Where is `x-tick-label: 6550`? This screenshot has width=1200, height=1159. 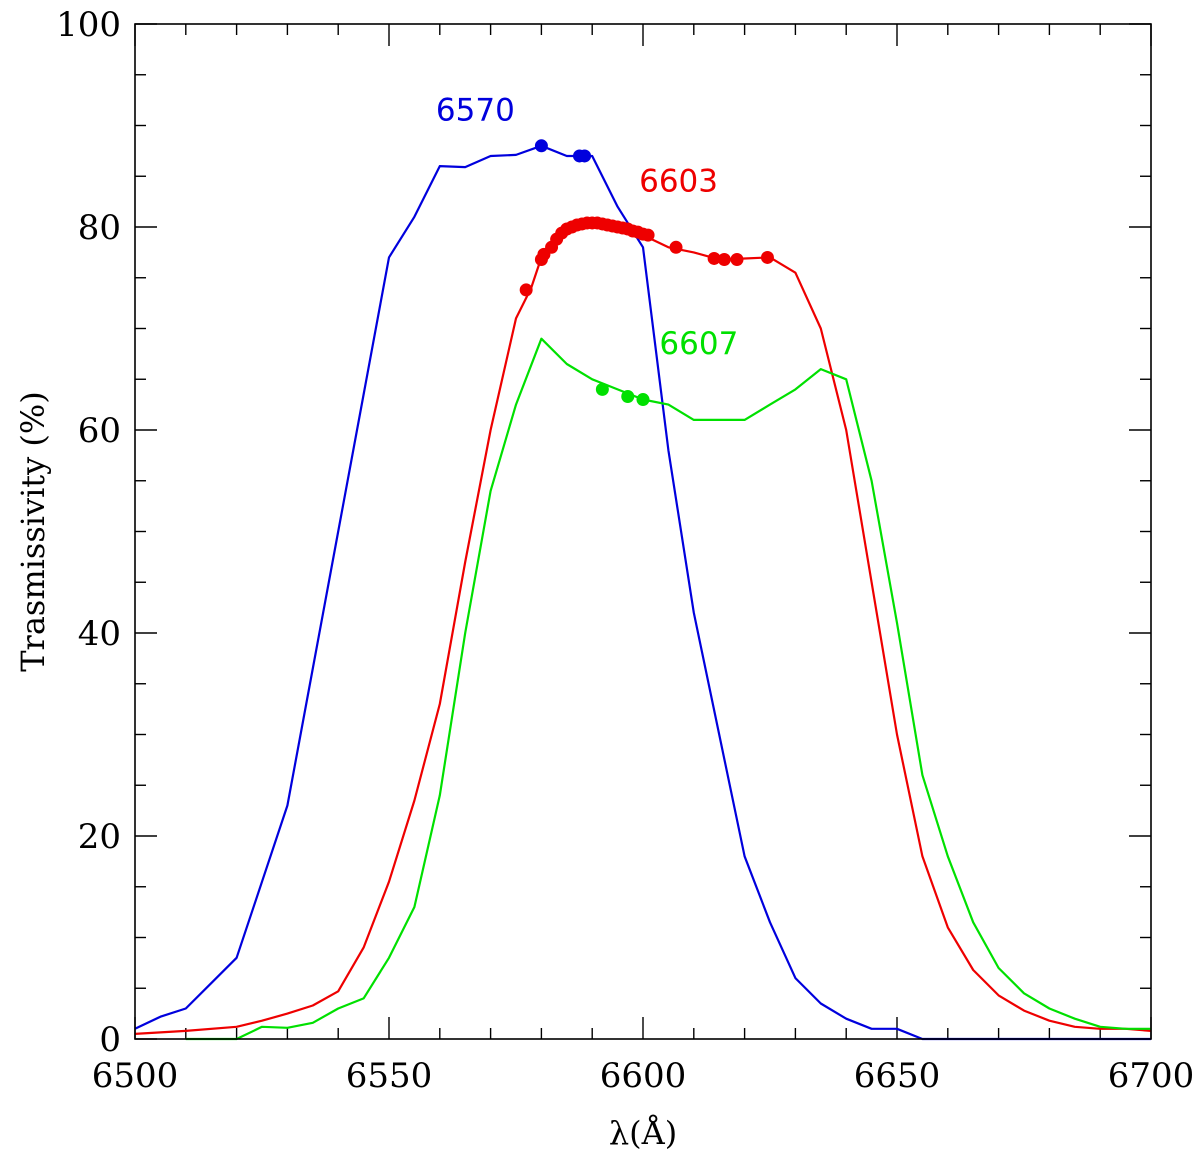
x-tick-label: 6550 is located at coordinates (389, 1076).